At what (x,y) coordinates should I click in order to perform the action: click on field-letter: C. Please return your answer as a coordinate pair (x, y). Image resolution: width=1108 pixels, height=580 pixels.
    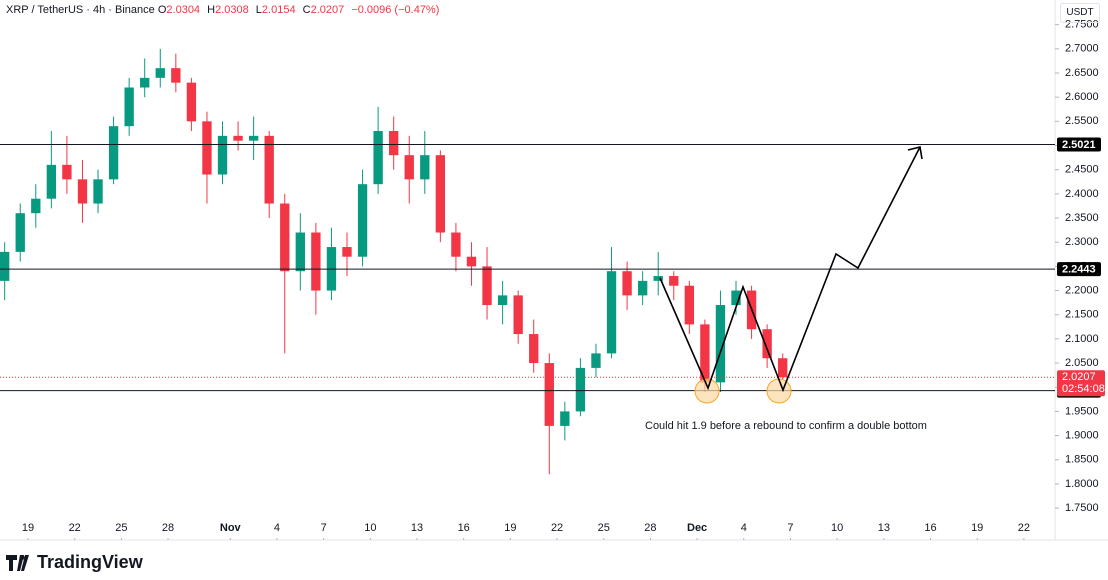
    Looking at the image, I should click on (306, 10).